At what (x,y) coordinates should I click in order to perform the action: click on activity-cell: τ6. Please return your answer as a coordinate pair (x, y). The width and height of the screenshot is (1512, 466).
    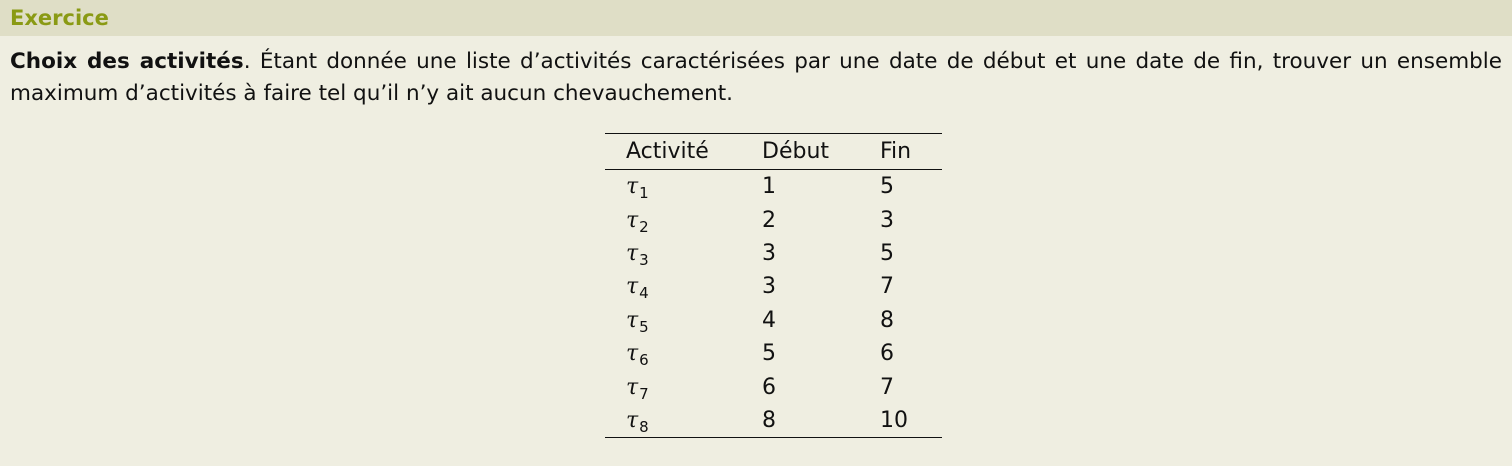
    Looking at the image, I should click on (683, 353).